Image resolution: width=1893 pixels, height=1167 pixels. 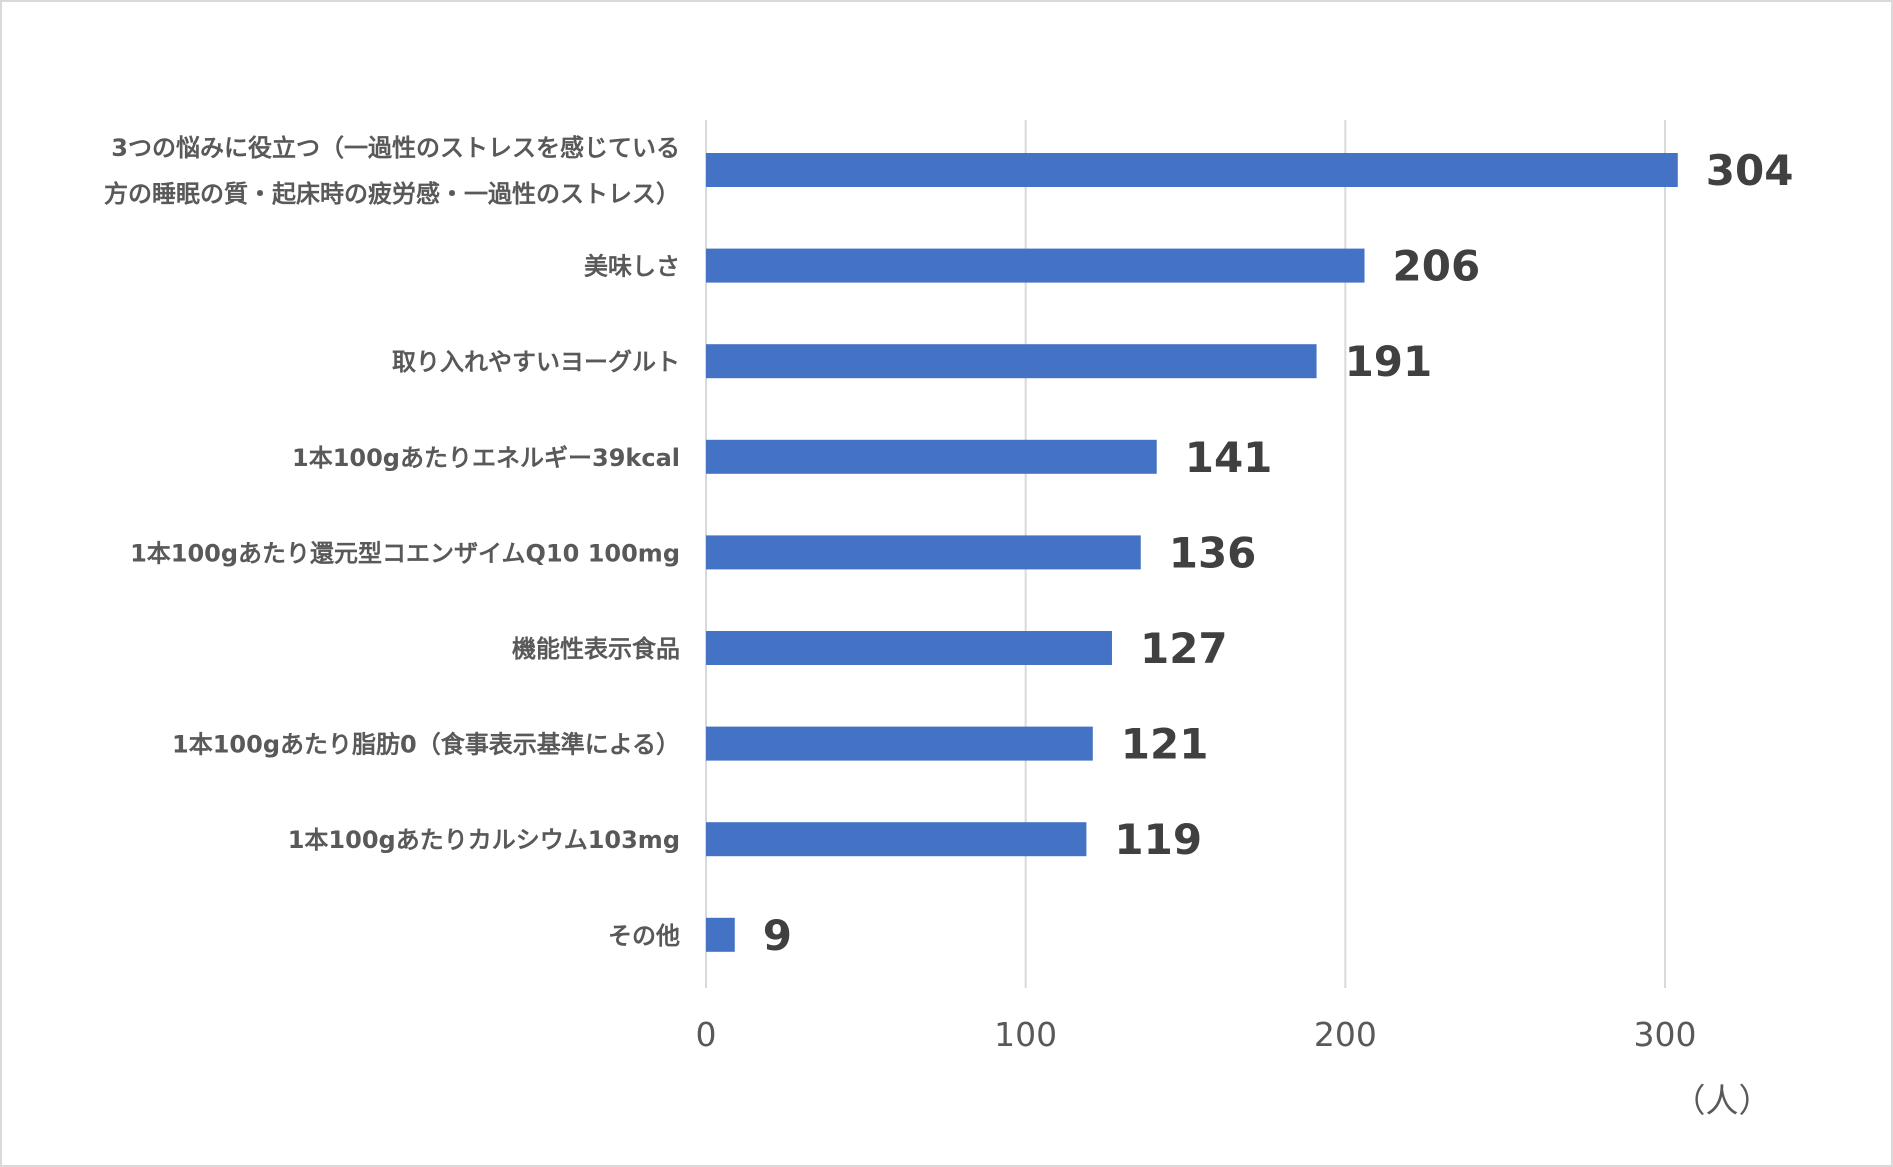 What do you see at coordinates (1184, 648) in the screenshot?
I see `data-label: 127` at bounding box center [1184, 648].